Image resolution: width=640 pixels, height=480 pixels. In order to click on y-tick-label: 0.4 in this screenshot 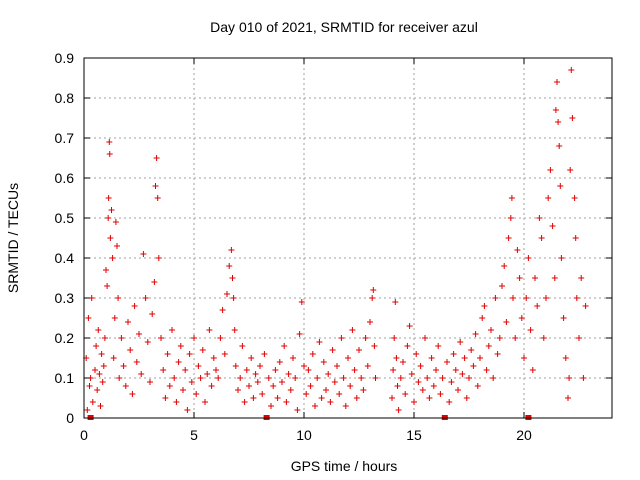, I will do `click(65, 258)`.